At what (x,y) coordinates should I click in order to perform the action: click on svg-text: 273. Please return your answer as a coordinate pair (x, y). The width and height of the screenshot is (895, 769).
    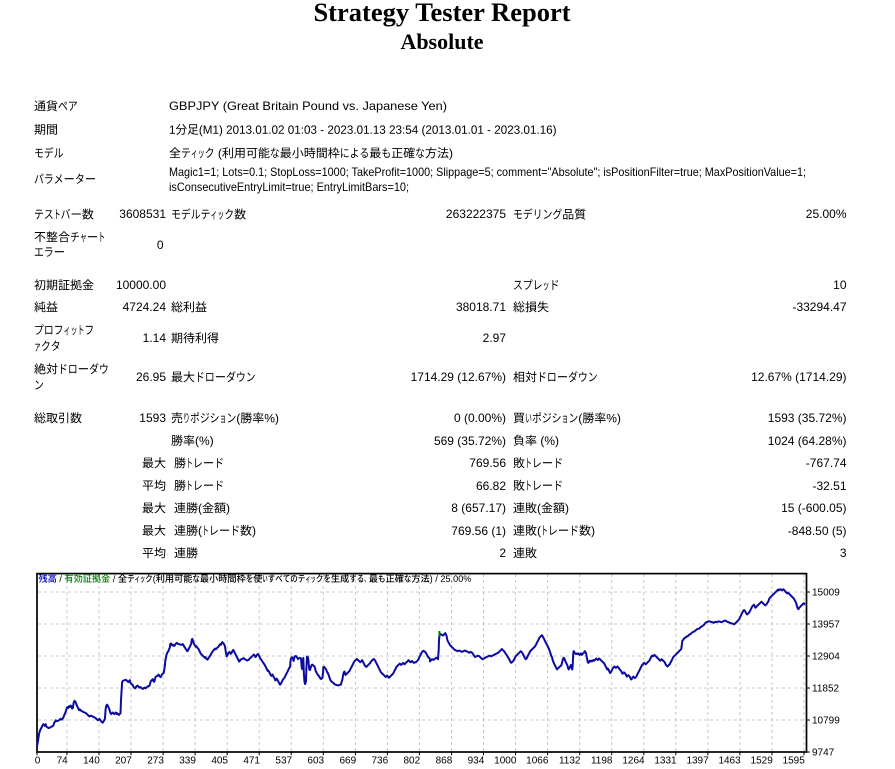
    Looking at the image, I should click on (155, 760).